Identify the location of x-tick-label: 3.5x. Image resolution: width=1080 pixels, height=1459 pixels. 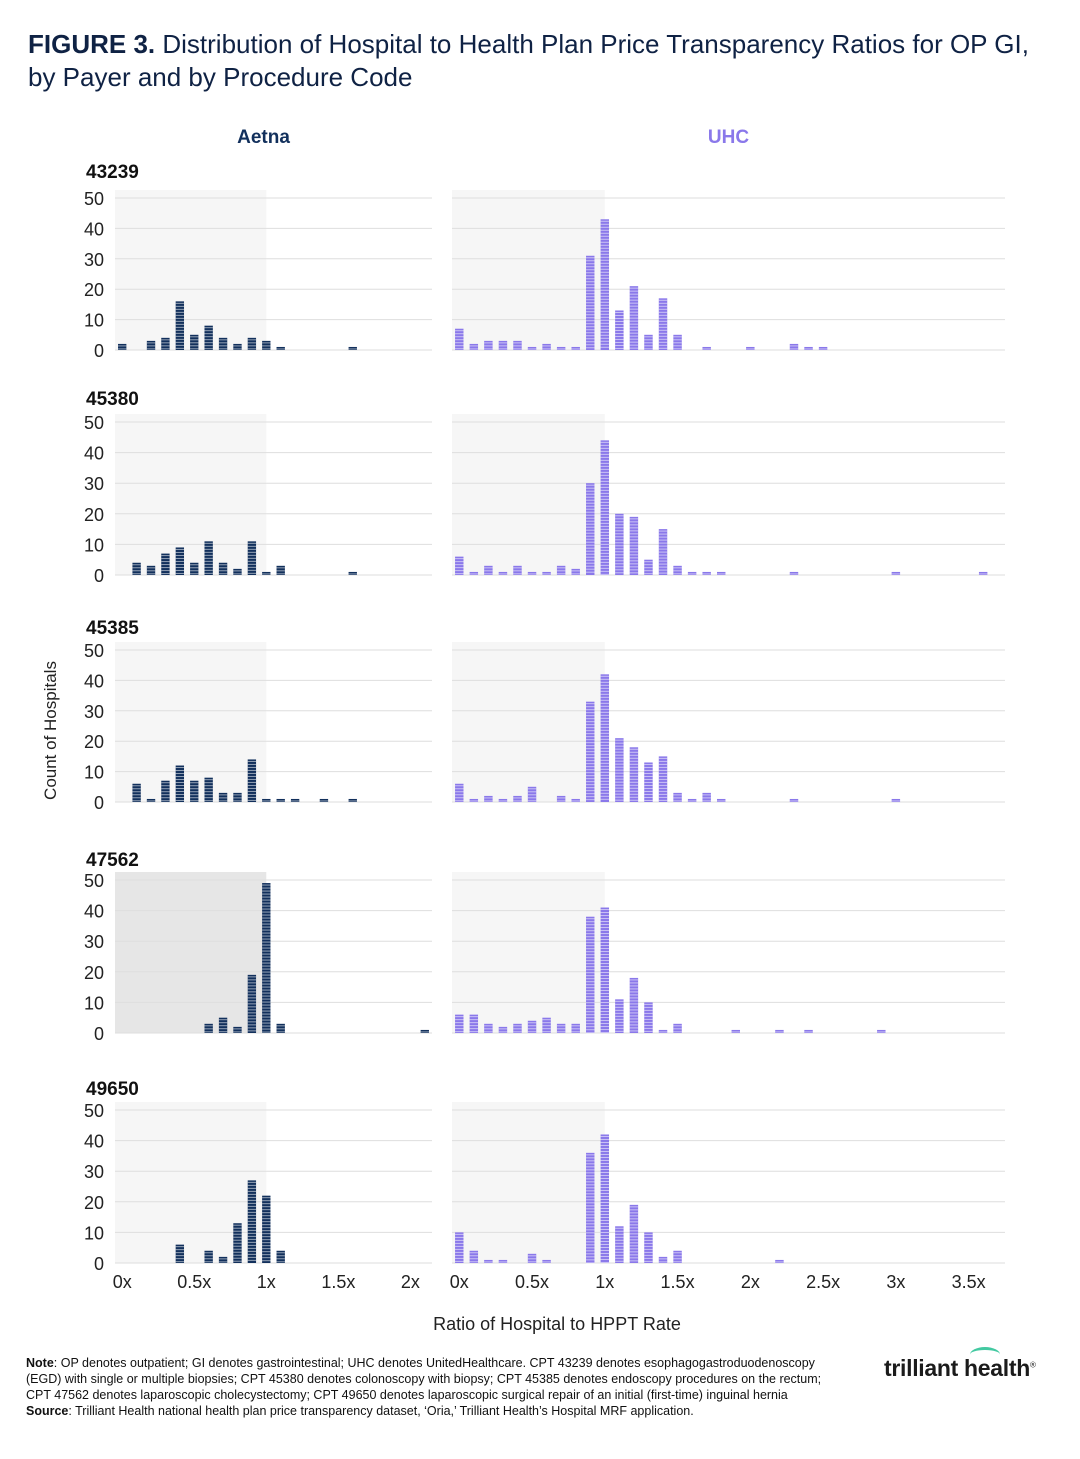
(969, 1282).